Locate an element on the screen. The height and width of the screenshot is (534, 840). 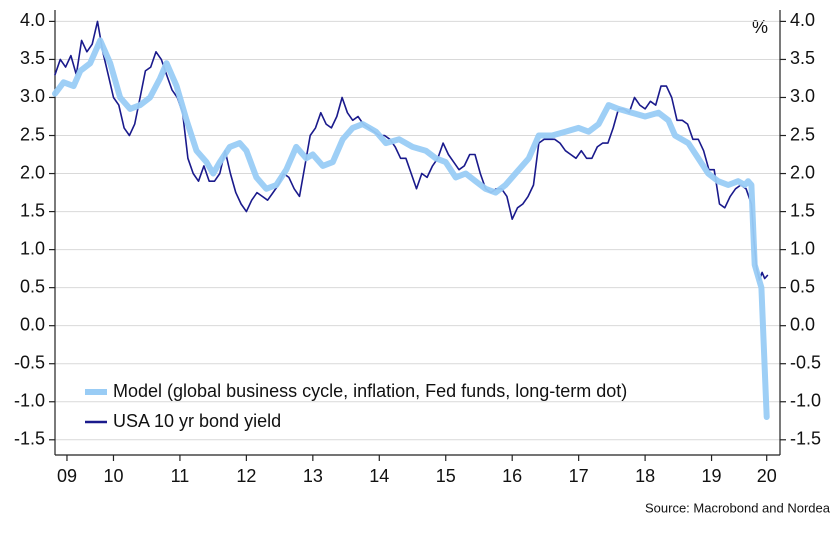
y-tick-label: 3.0 is located at coordinates (32, 96).